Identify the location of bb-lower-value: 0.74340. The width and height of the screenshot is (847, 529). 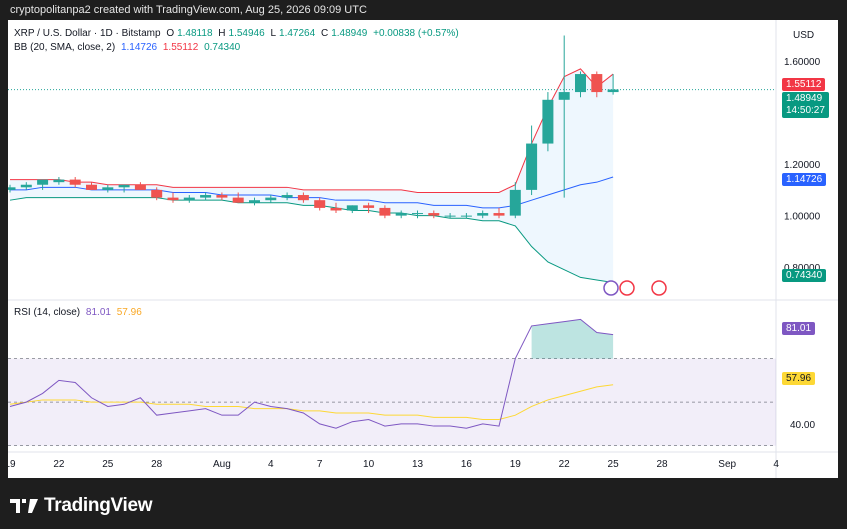
(222, 47).